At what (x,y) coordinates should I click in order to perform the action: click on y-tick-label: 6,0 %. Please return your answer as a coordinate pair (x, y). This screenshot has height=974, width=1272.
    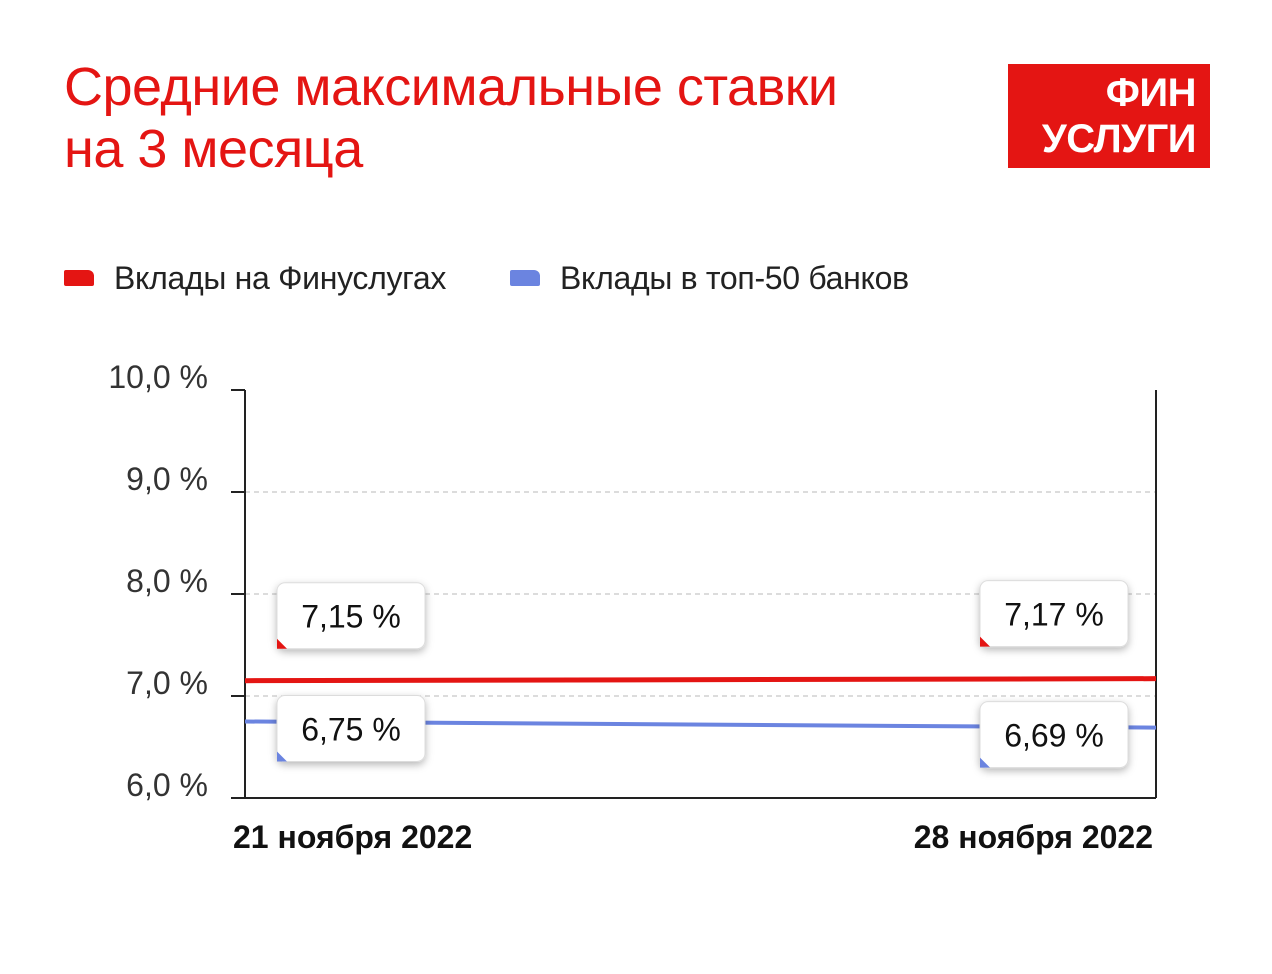
    Looking at the image, I should click on (167, 785).